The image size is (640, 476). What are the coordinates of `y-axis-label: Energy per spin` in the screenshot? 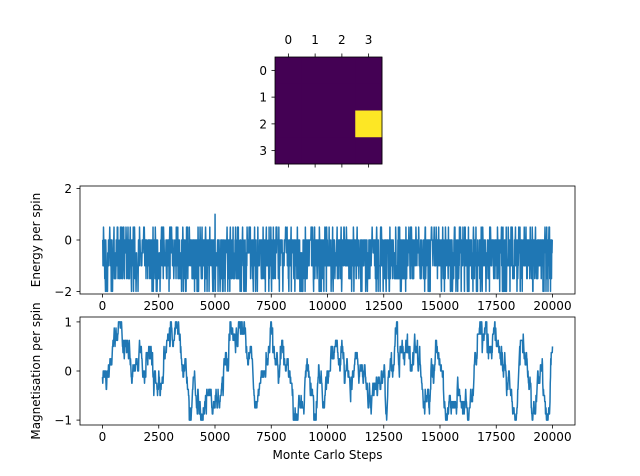 It's located at (36, 240).